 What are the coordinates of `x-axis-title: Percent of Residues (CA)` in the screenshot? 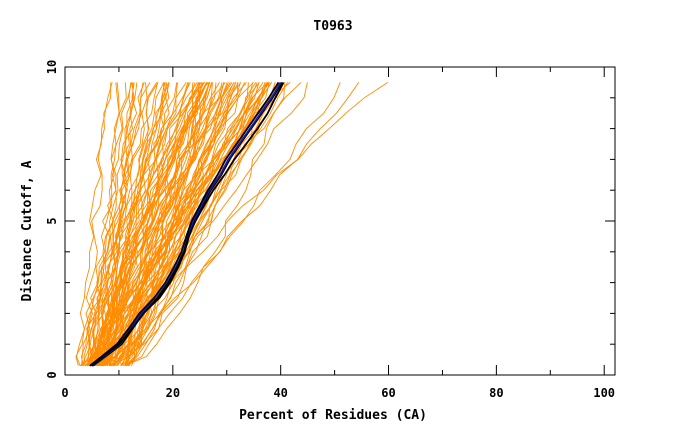 It's located at (333, 415).